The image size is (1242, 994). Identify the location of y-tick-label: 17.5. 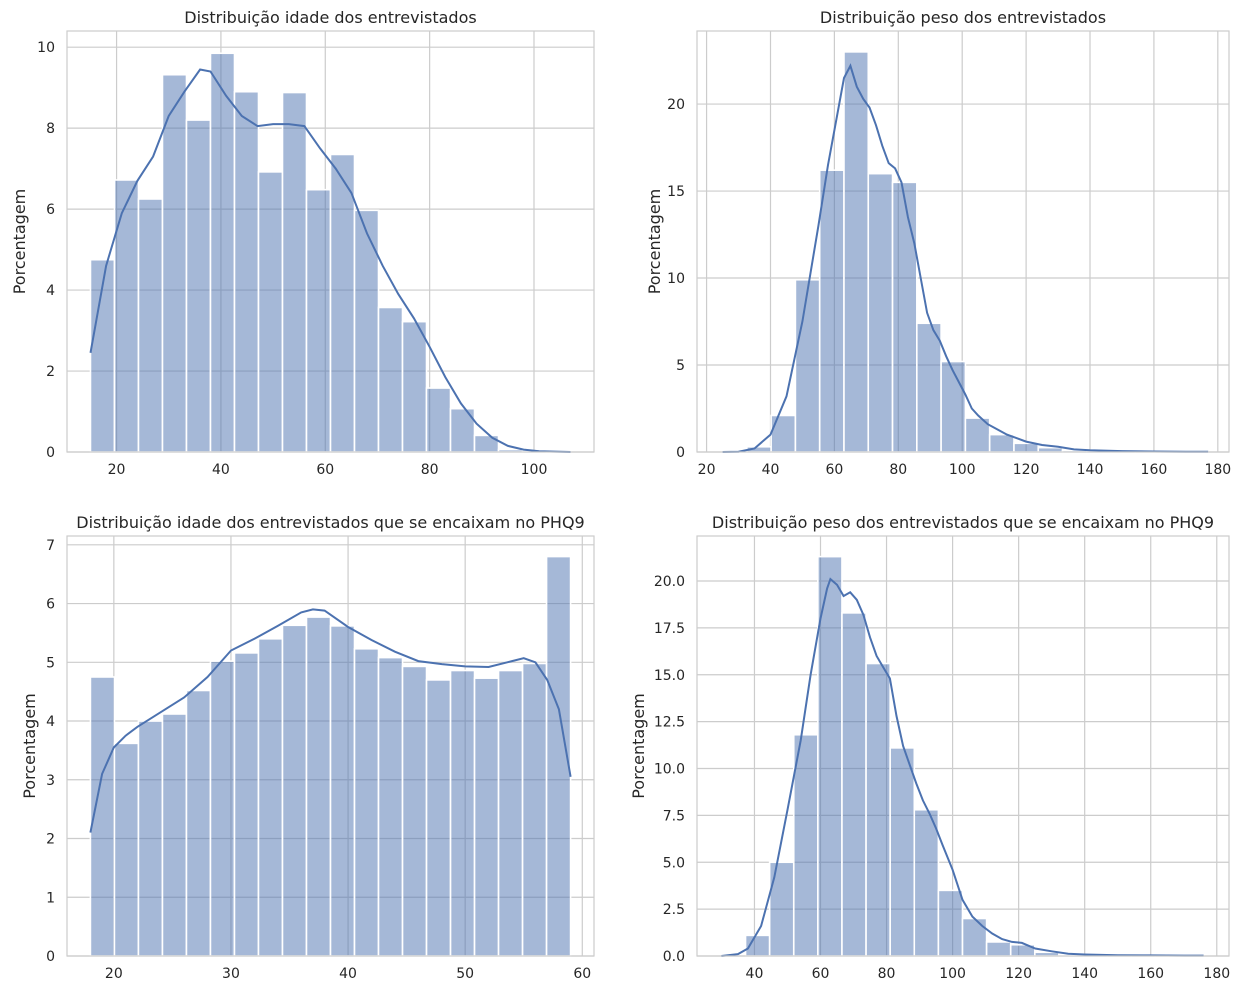
(669, 629).